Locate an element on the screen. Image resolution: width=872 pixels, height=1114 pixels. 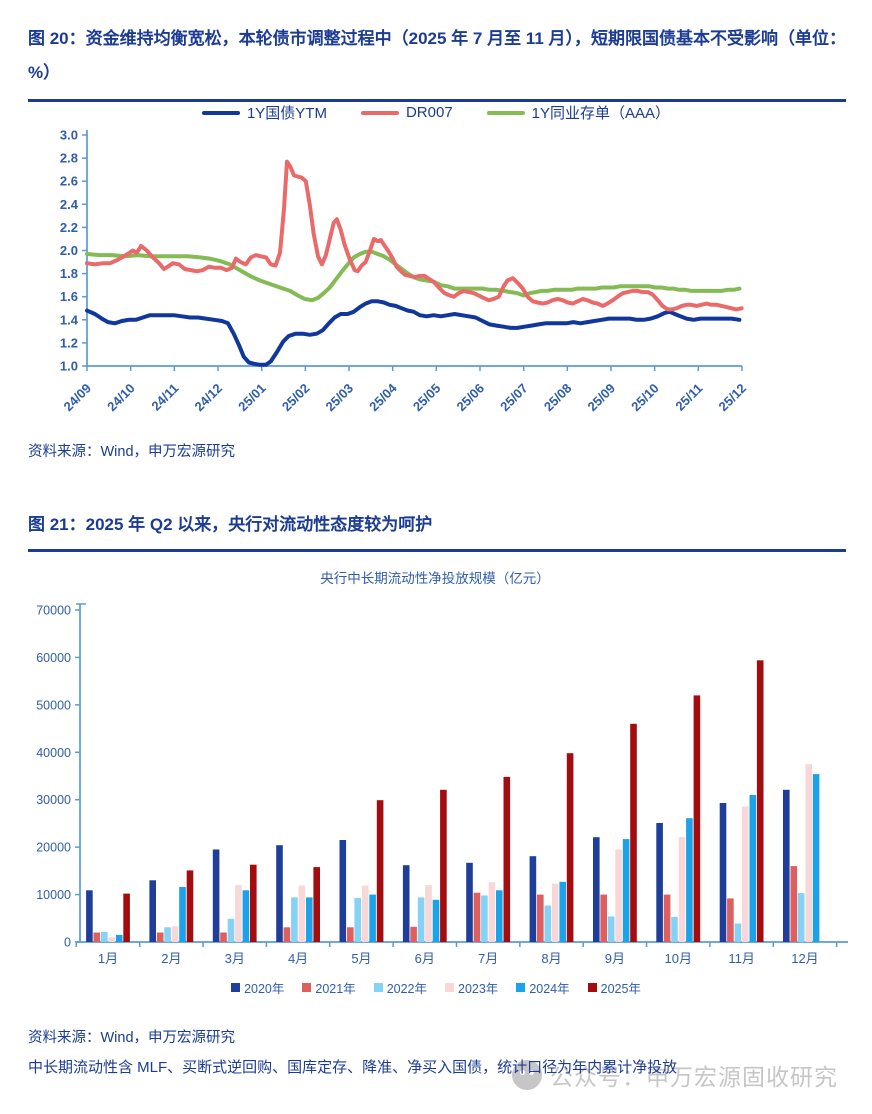
bar-2024年-5月 is located at coordinates (372, 918).